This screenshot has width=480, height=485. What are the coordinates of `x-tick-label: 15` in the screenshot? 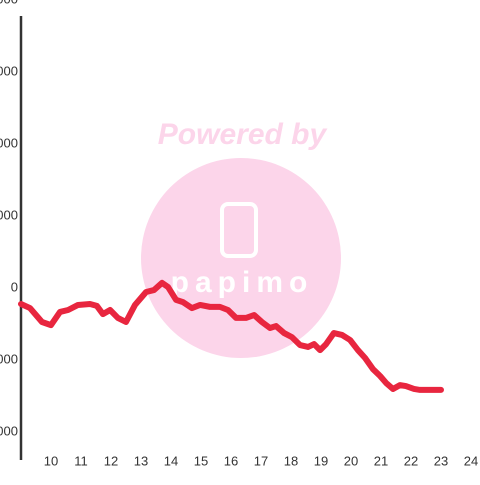 It's located at (201, 460).